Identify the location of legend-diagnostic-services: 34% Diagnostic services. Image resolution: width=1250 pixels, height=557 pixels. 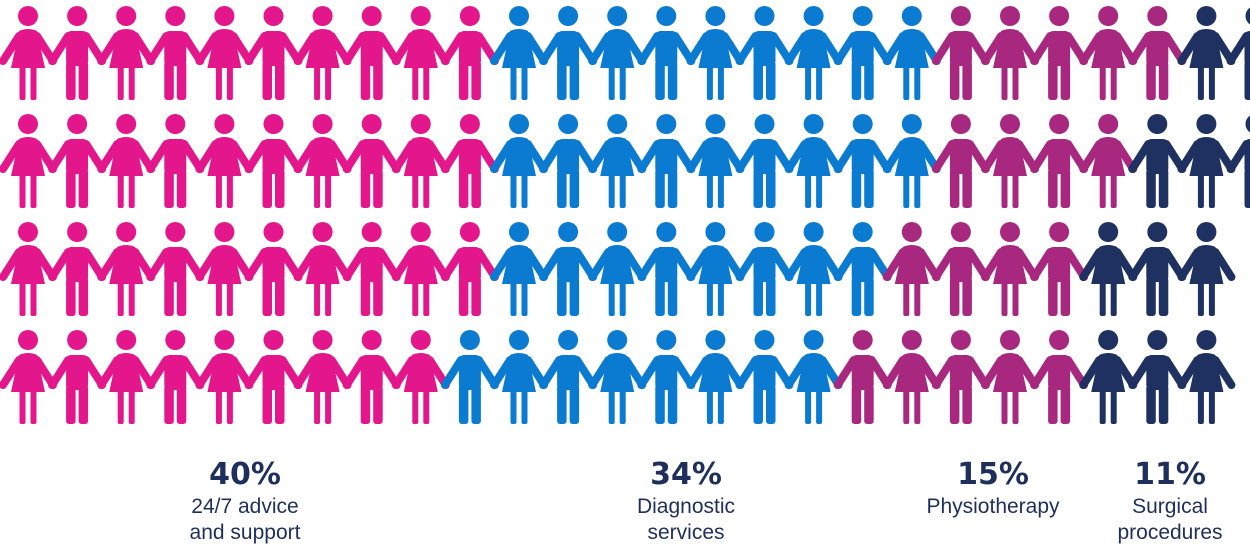
(686, 501).